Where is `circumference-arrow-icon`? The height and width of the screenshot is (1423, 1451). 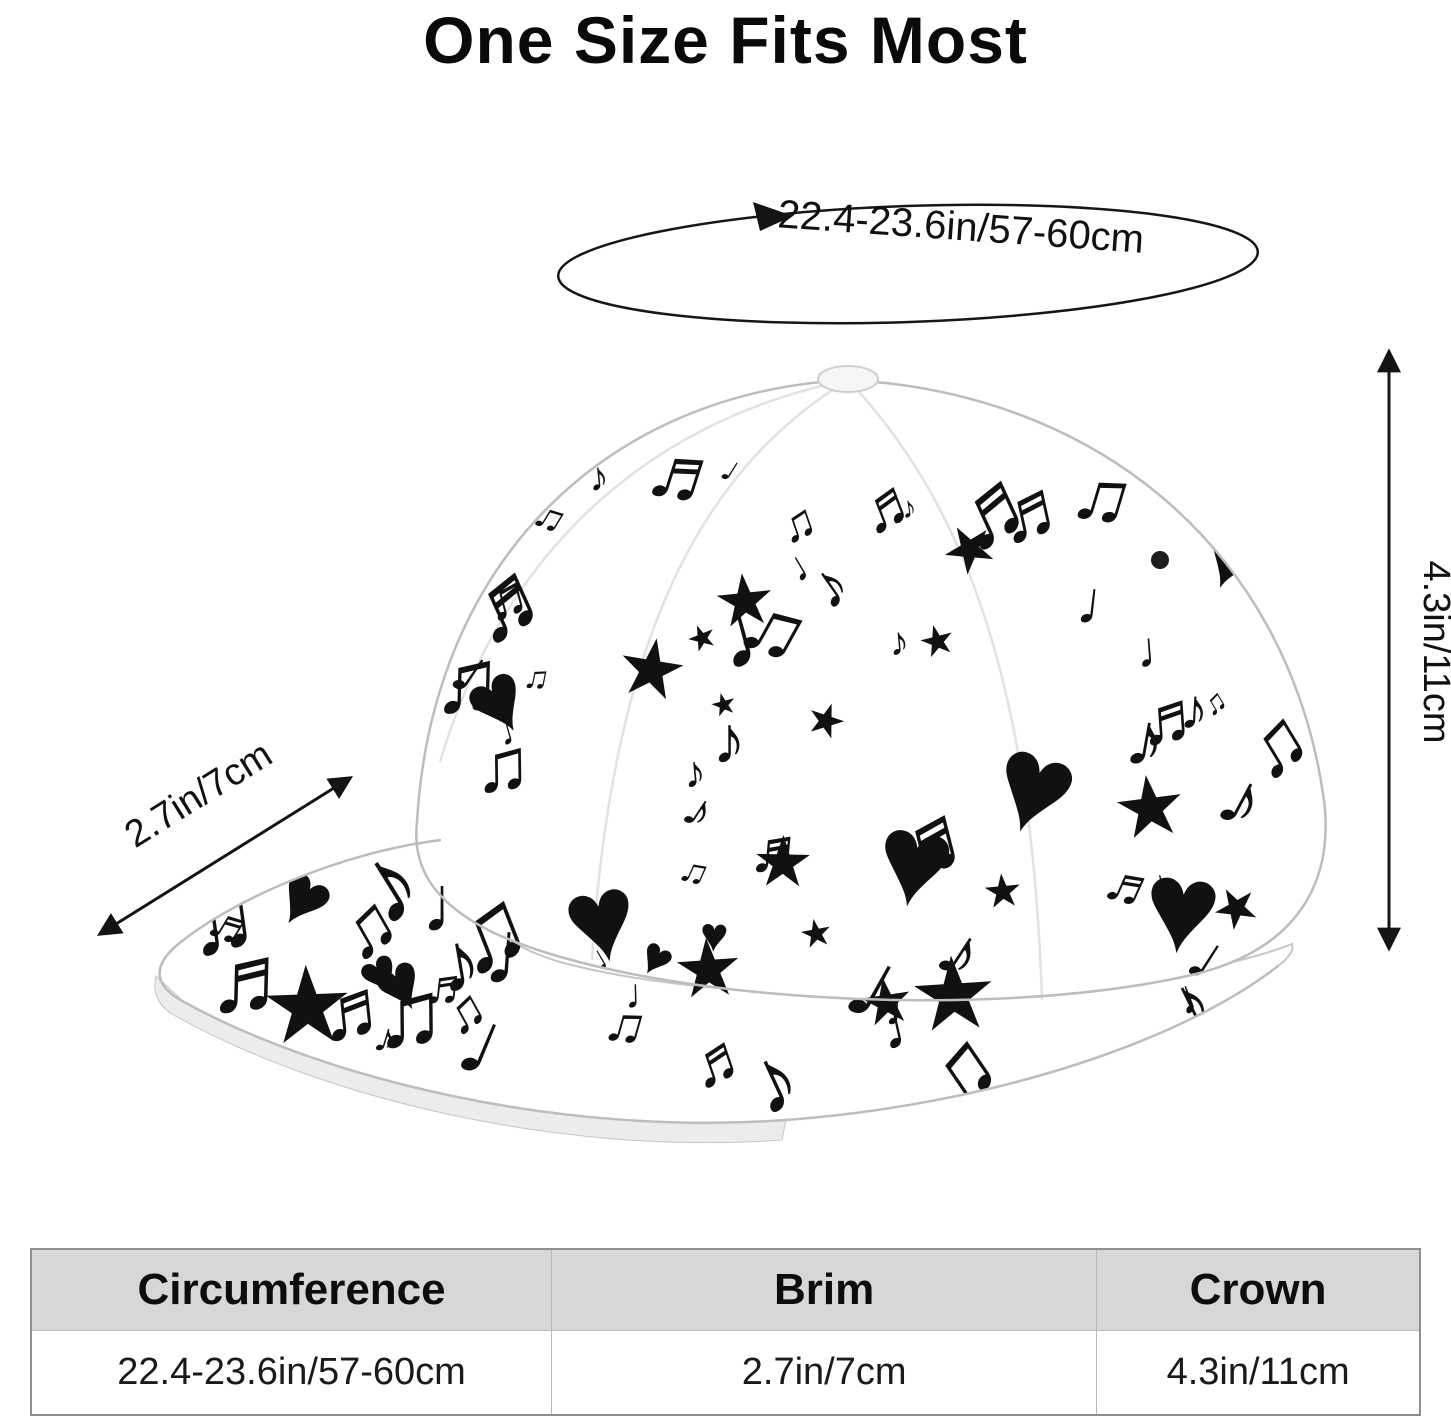 circumference-arrow-icon is located at coordinates (773, 216).